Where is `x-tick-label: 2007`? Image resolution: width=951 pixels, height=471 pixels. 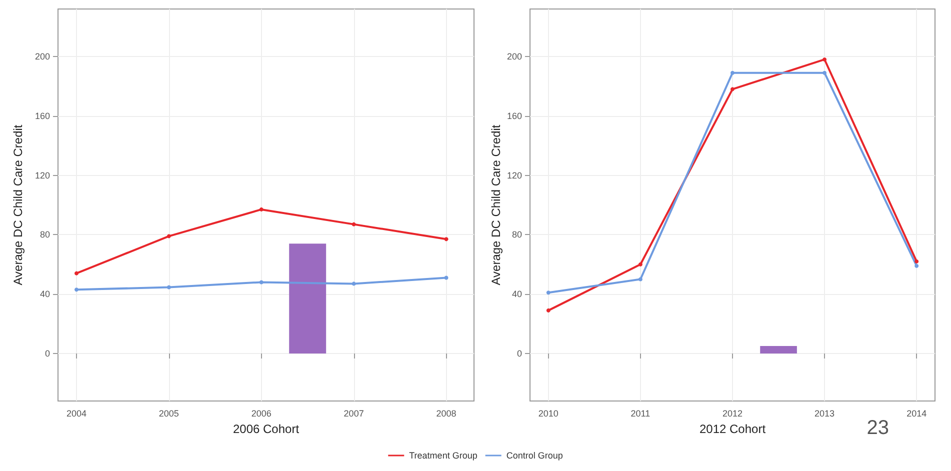 x-tick-label: 2007 is located at coordinates (354, 413).